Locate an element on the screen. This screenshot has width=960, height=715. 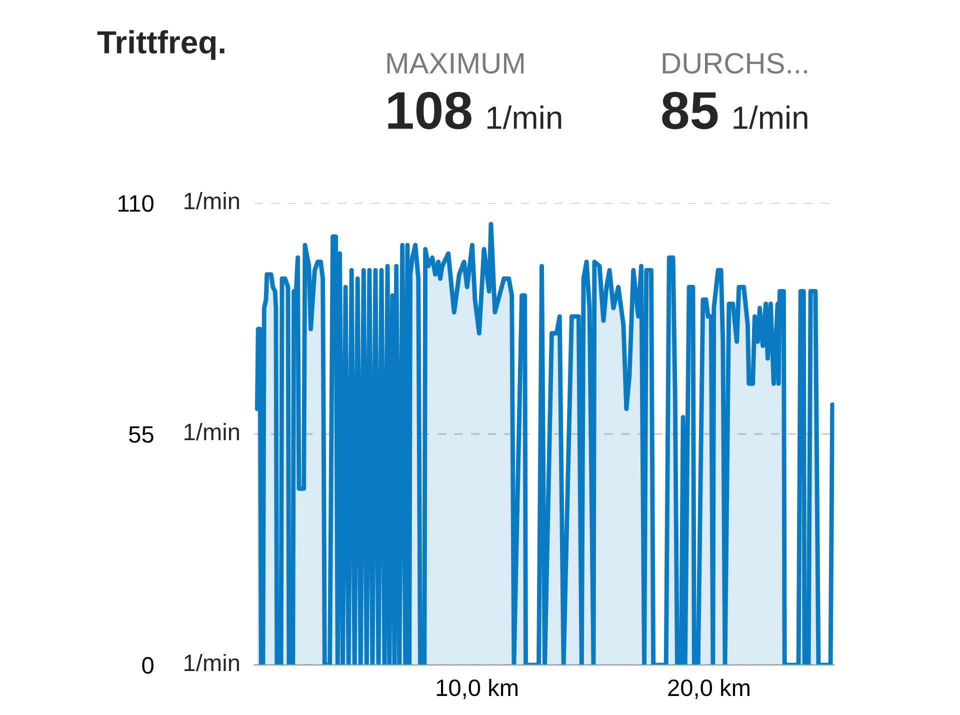
x-tick-label: 10,0 km is located at coordinates (477, 688).